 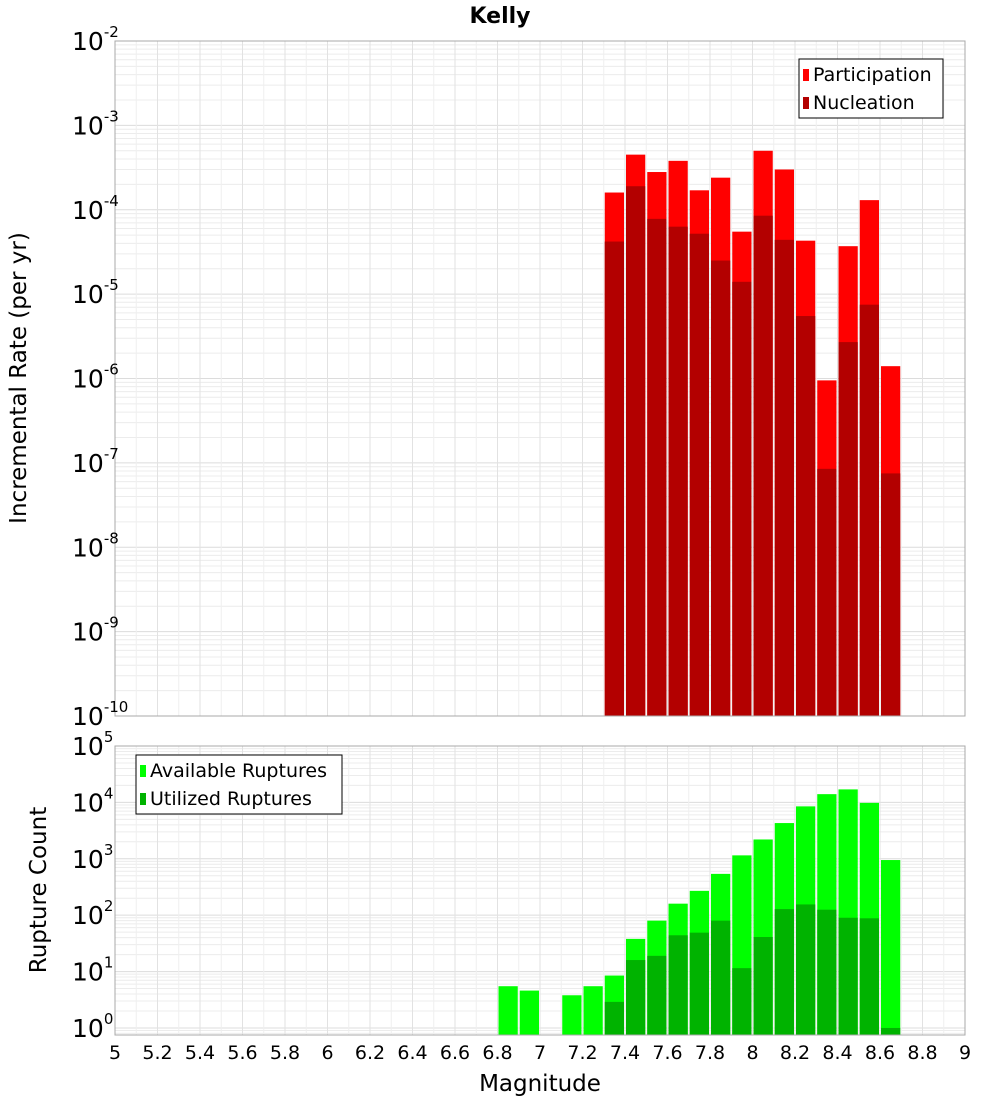 I want to click on x-tick-label: 6.6, so click(x=455, y=1053).